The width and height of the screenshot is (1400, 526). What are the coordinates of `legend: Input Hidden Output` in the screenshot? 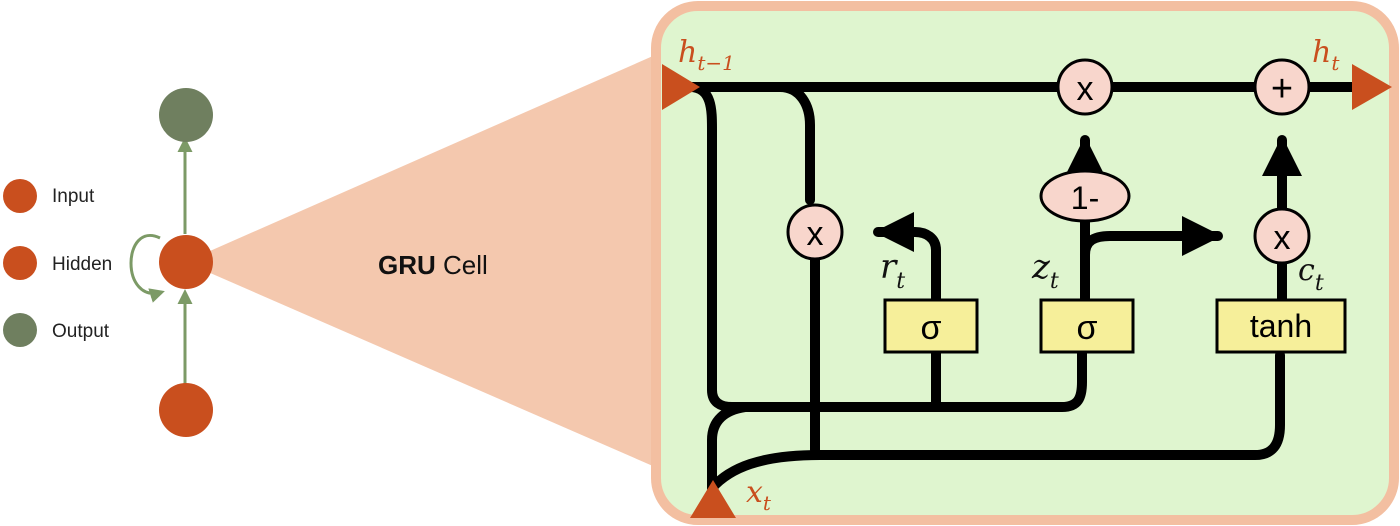 It's located at (57, 263).